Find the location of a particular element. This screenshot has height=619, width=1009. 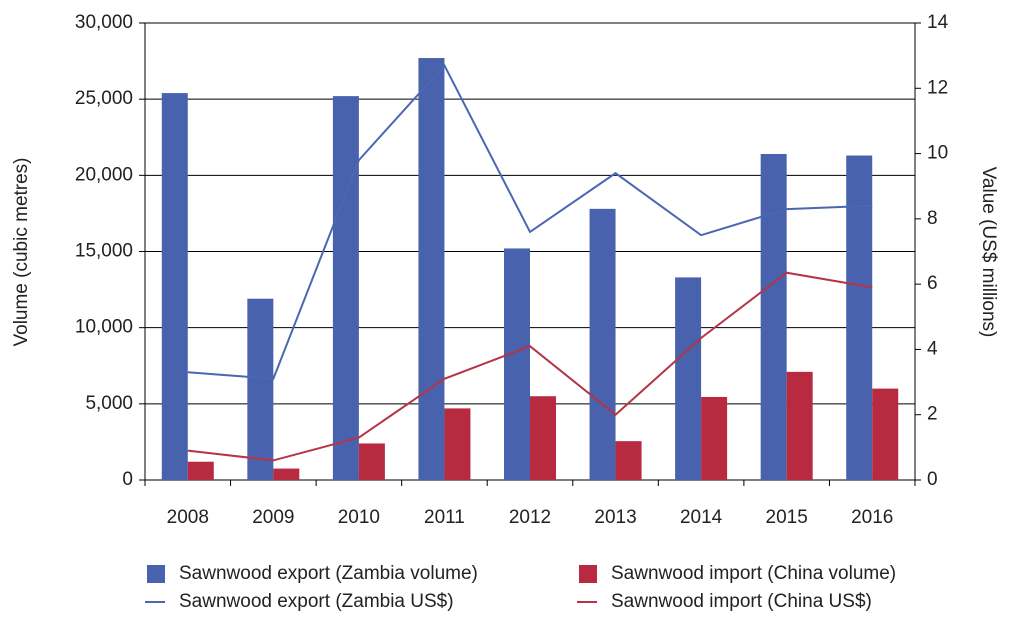

y-tick-label: 0 is located at coordinates (127, 479).